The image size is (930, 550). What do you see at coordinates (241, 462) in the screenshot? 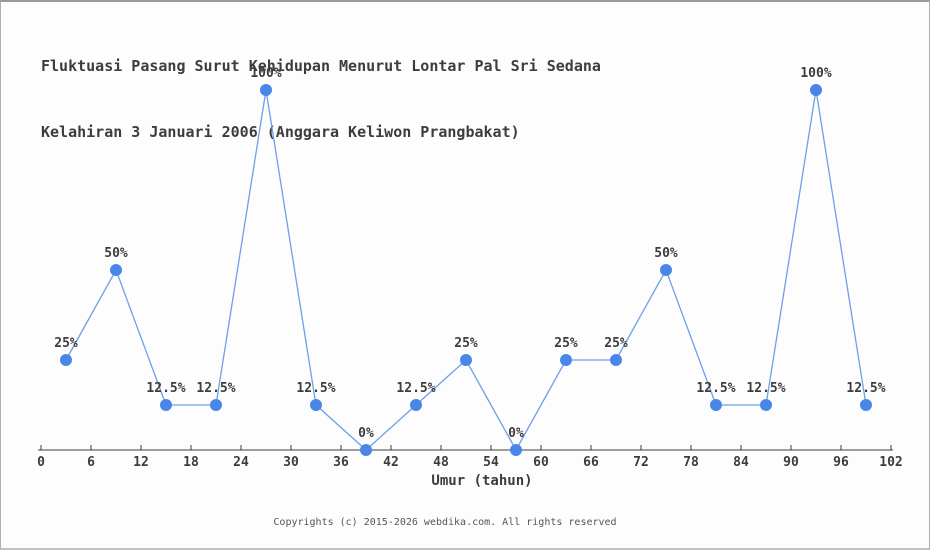
I see `x-axis-tick-label: 24` at bounding box center [241, 462].